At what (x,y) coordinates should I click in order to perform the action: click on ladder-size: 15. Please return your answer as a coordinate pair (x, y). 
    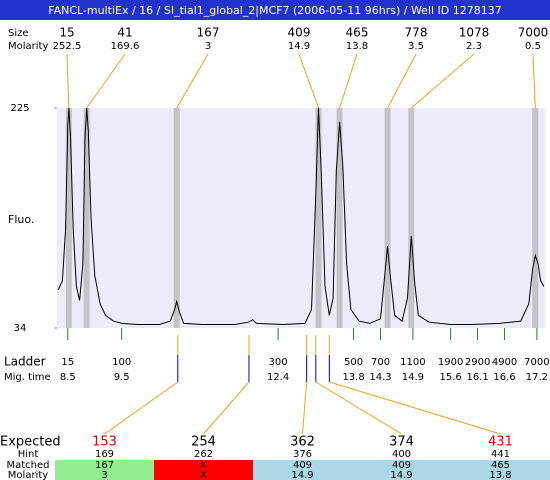
    Looking at the image, I should click on (67, 362).